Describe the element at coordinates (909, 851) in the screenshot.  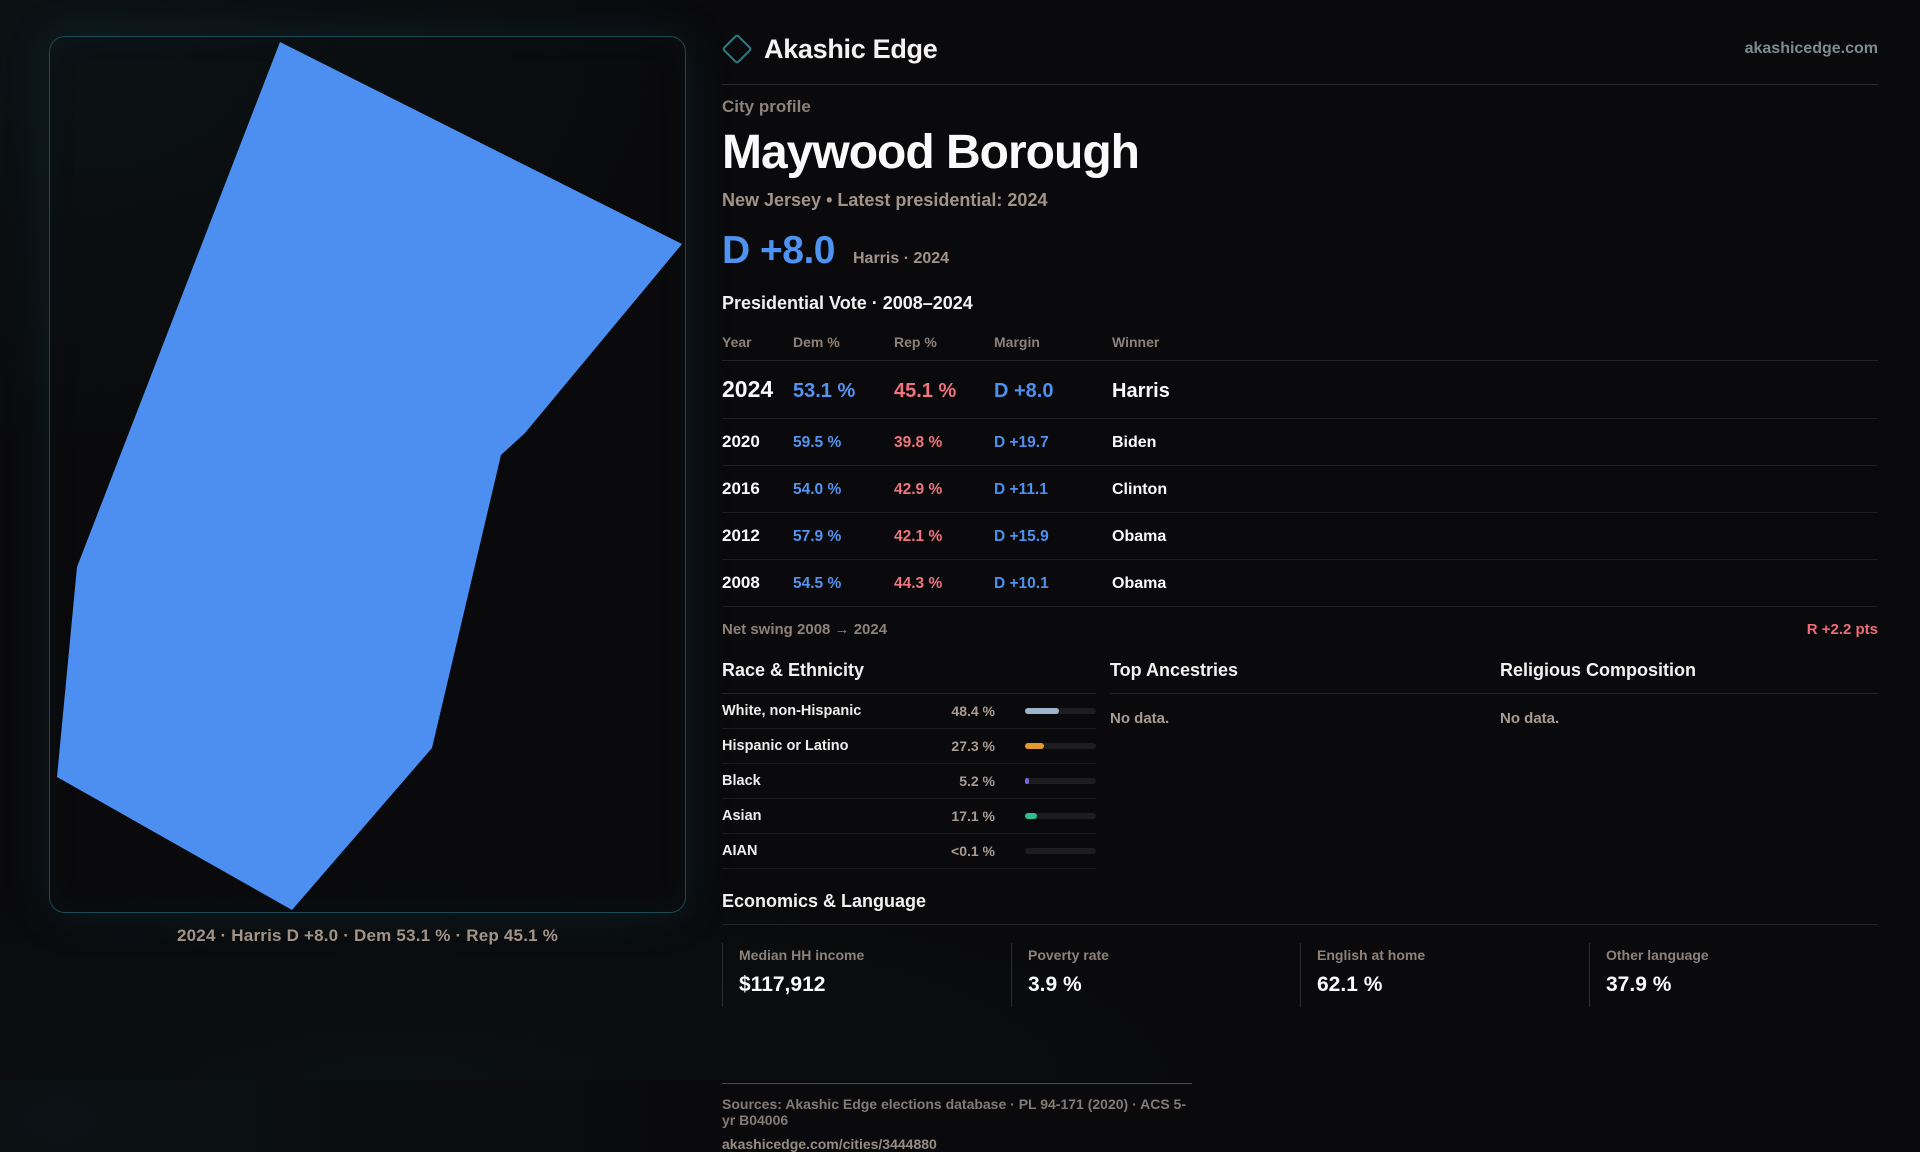
I see `list-item: AIAN <0.1 %` at that location.